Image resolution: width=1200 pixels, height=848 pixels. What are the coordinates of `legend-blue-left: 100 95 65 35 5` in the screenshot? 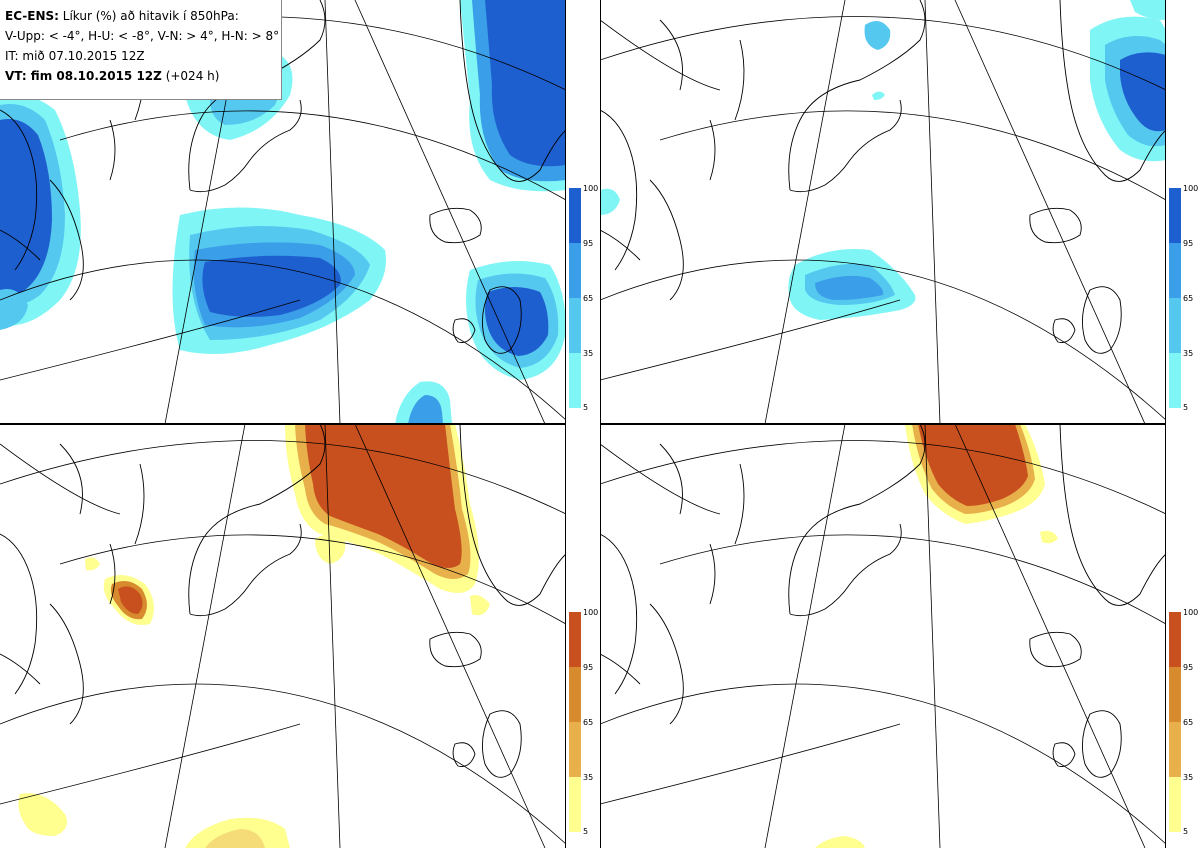 It's located at (584, 298).